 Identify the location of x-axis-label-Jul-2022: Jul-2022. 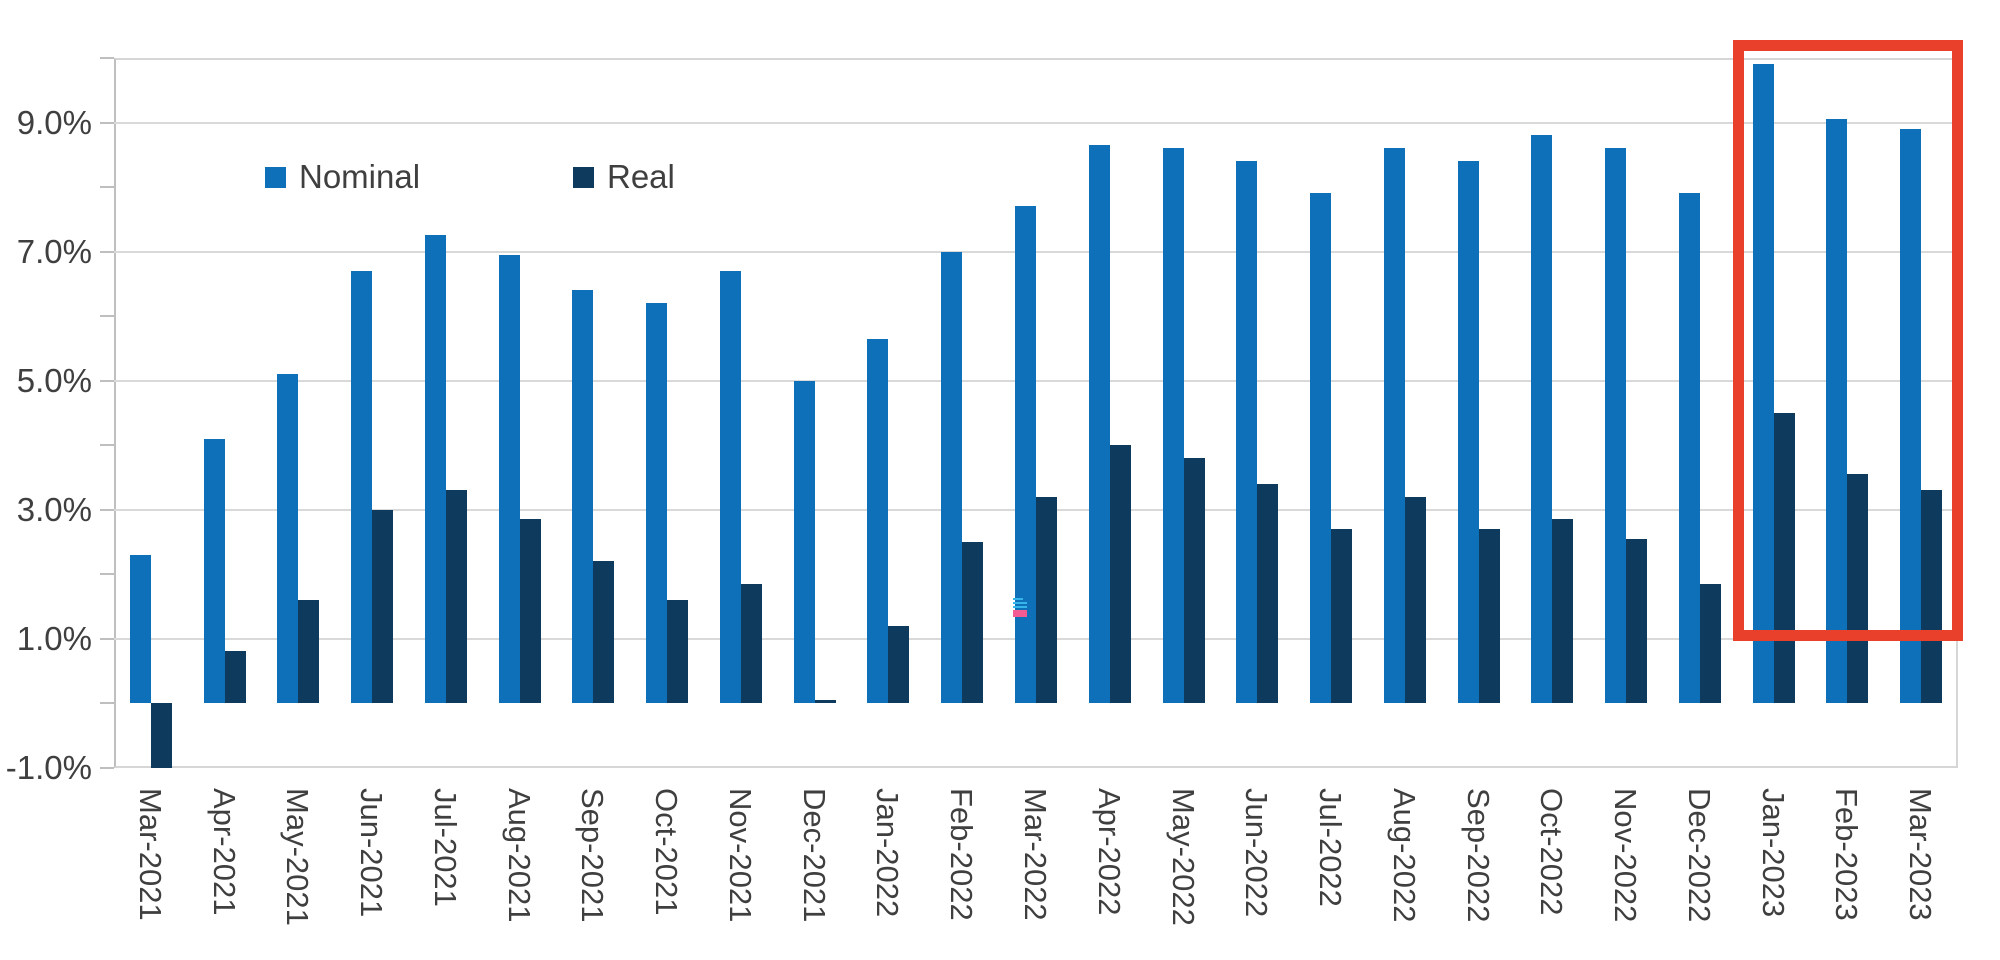
(1331, 847).